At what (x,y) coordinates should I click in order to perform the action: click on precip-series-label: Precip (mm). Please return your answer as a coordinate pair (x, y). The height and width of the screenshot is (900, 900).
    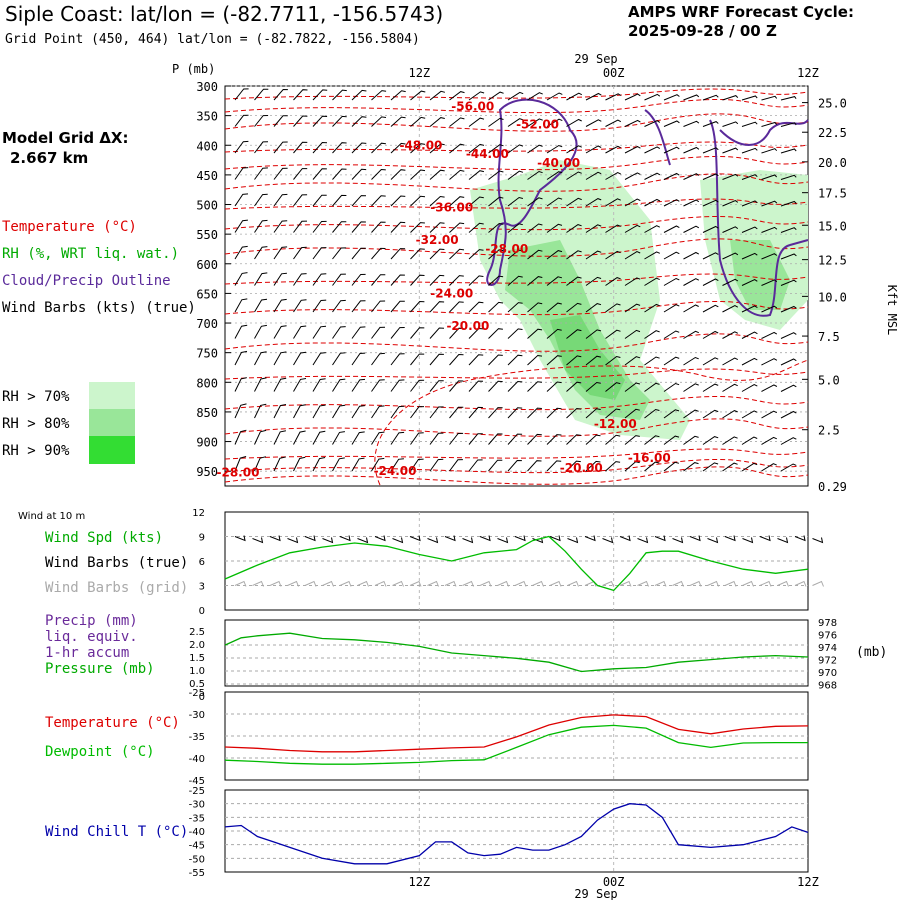
    Looking at the image, I should click on (91, 621).